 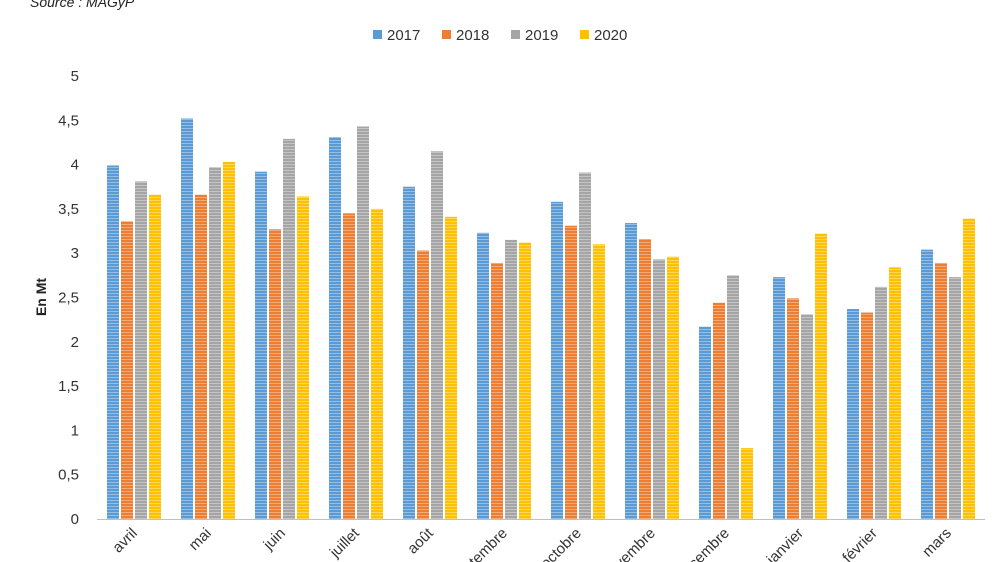 I want to click on y-tick-label: 2, so click(x=75, y=342).